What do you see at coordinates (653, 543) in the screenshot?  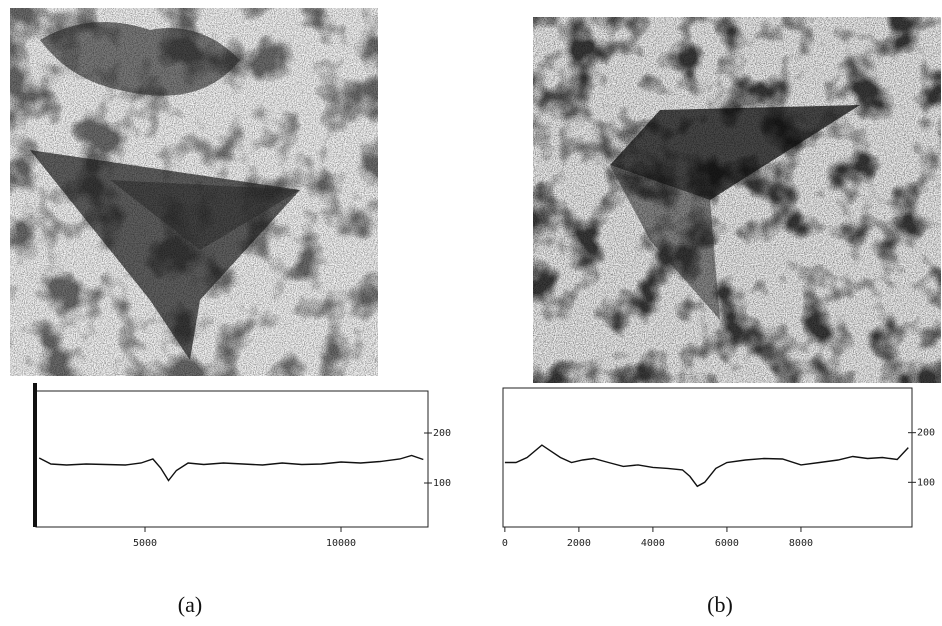 I see `x-tick-label: 4000` at bounding box center [653, 543].